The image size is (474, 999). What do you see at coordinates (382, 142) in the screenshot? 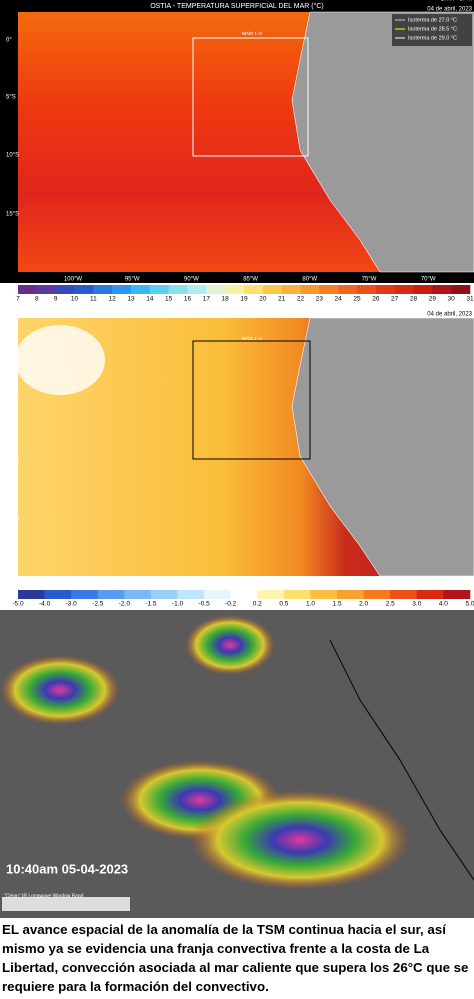
I see `land` at bounding box center [382, 142].